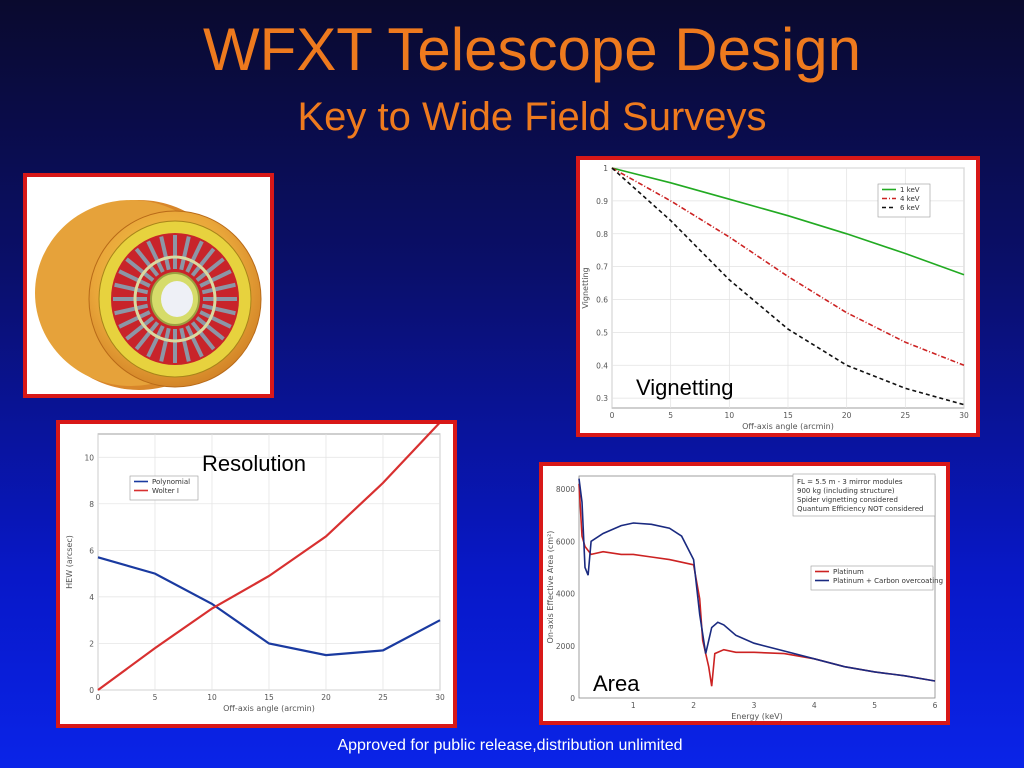 The image size is (1024, 768). I want to click on y-tick-label: 10, so click(89, 457).